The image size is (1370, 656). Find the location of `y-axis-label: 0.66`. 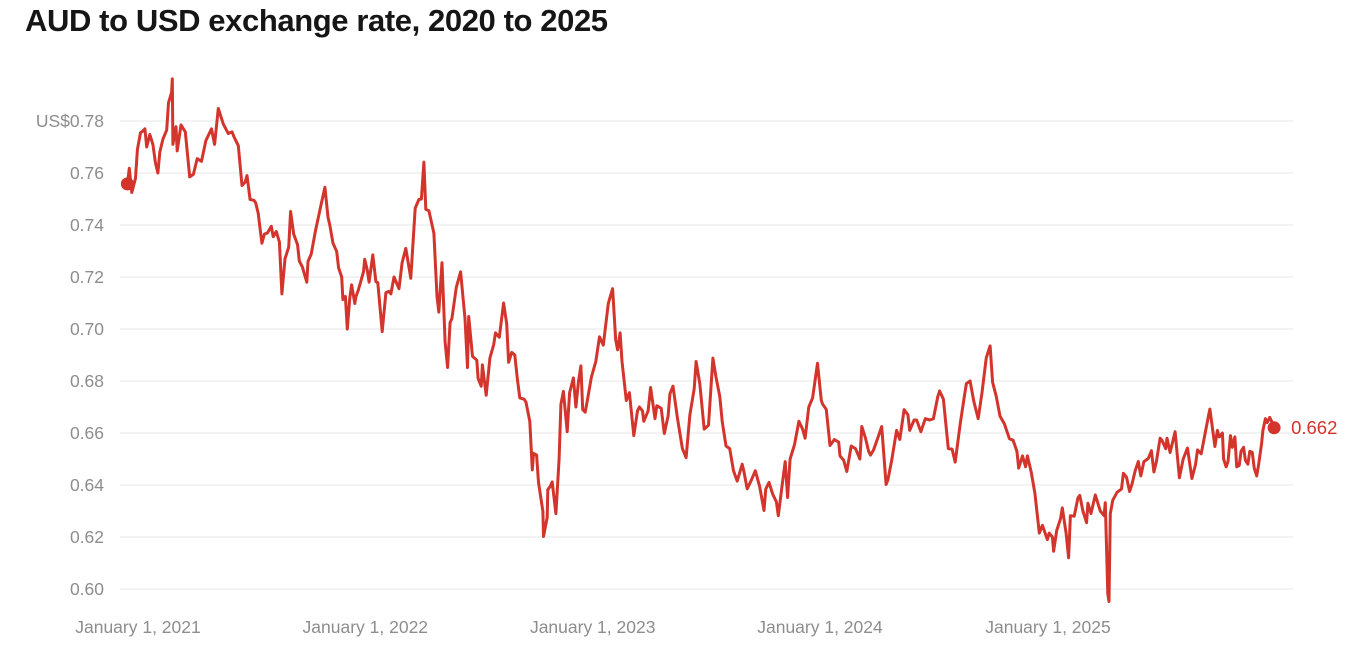

y-axis-label: 0.66 is located at coordinates (87, 433).